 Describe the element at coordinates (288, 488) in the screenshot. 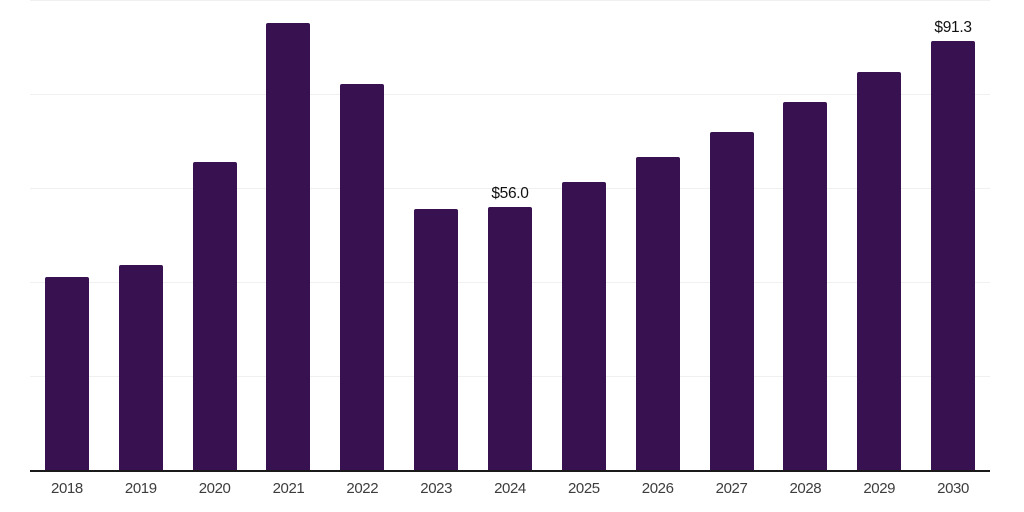

I see `x-tick-2021: 2021` at that location.